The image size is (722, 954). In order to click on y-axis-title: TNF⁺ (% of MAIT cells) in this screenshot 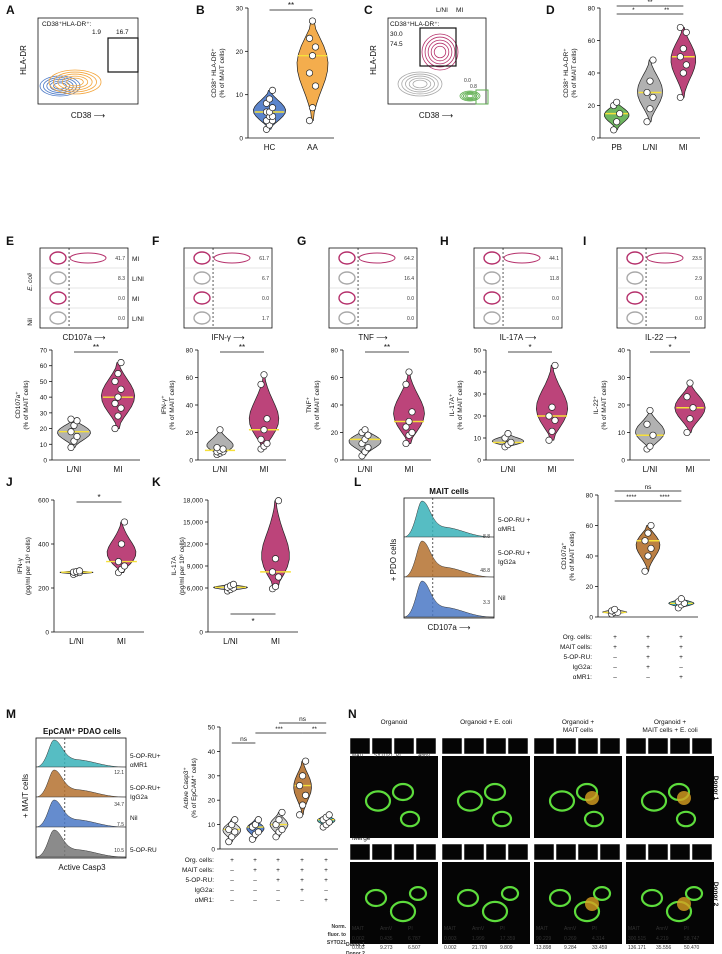, I will do `click(313, 404)`.